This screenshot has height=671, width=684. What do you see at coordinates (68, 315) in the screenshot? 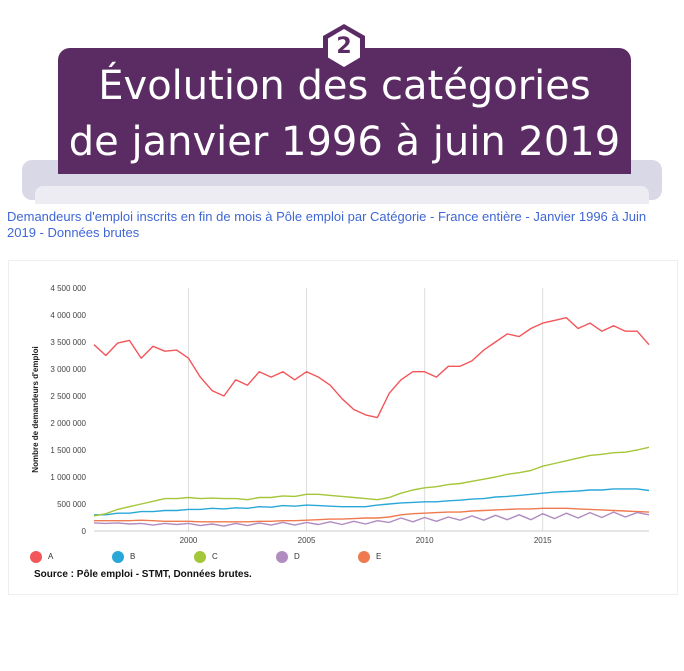
I see `y-tick-label: 4 000 000` at bounding box center [68, 315].